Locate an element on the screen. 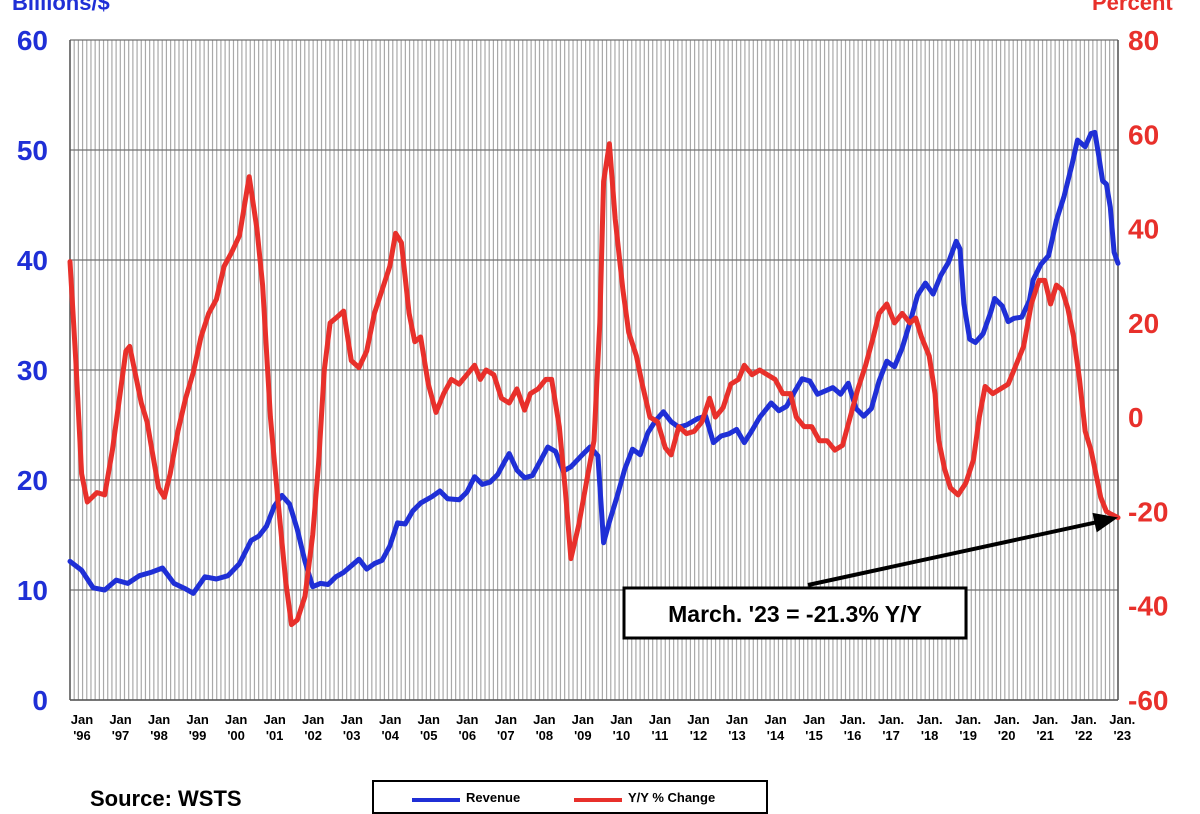 The image size is (1200, 814). x-tick-label: '09 is located at coordinates (583, 735).